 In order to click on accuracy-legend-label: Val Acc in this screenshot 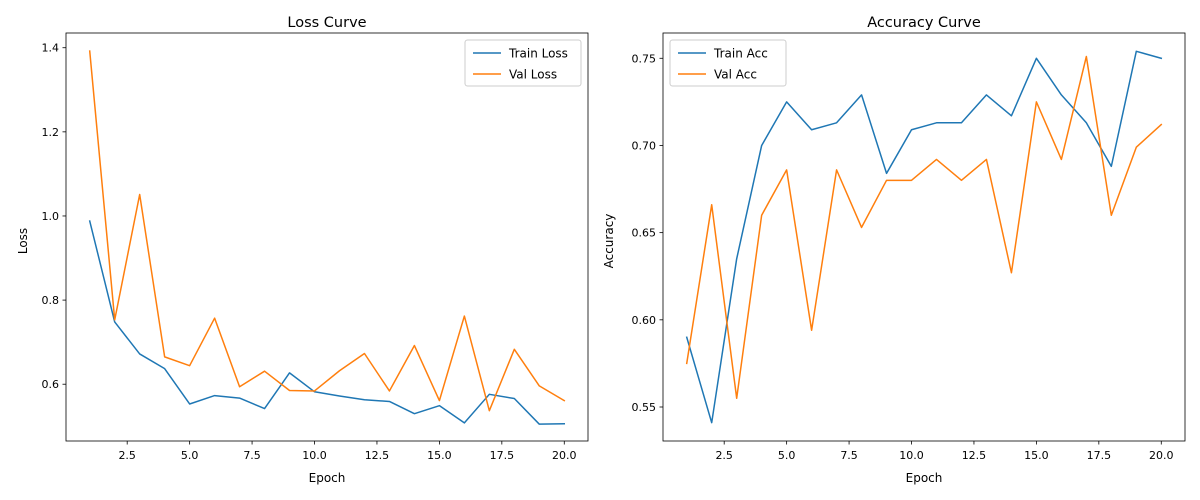, I will do `click(735, 75)`.